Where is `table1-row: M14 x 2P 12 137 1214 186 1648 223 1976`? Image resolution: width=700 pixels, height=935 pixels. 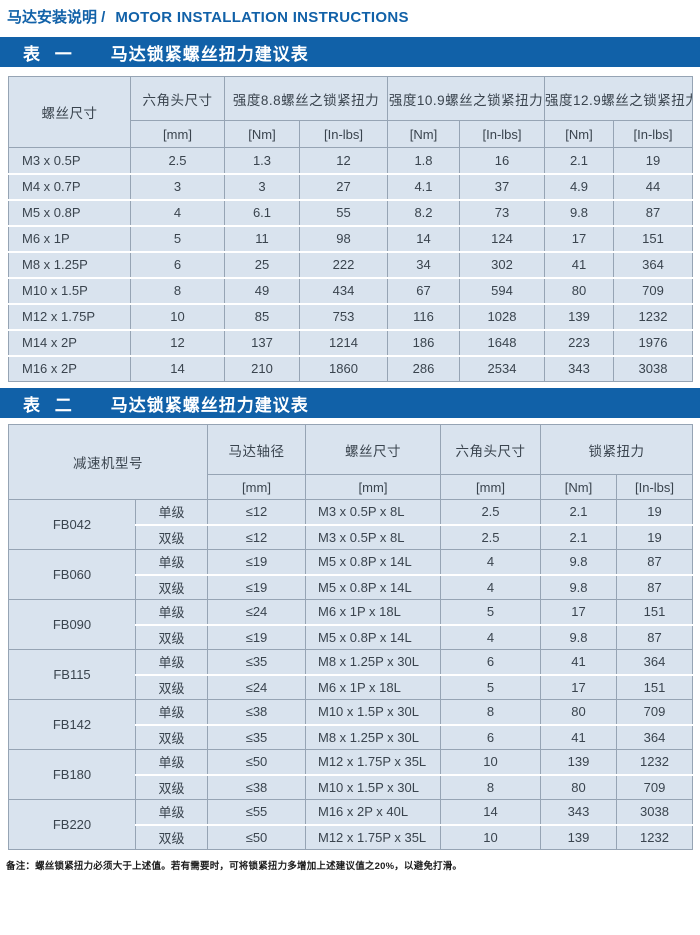
table1-row: M14 x 2P 12 137 1214 186 1648 223 1976 is located at coordinates (350, 342).